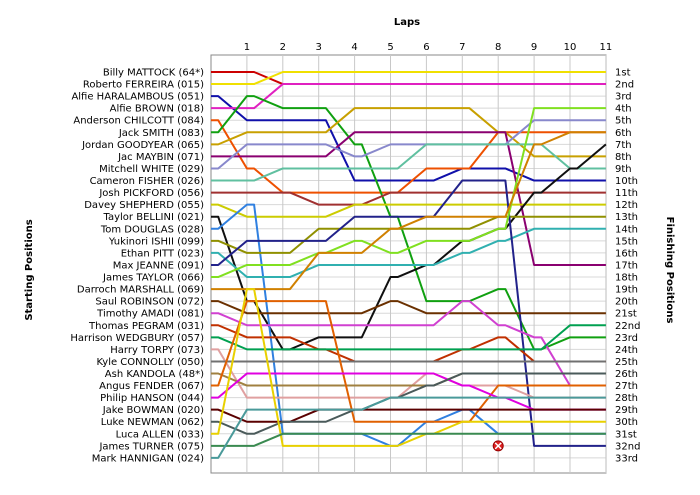 Image resolution: width=700 pixels, height=495 pixels. Describe the element at coordinates (153, 73) in the screenshot. I see `starting-label: Billy MATTOCK (64*)` at that location.